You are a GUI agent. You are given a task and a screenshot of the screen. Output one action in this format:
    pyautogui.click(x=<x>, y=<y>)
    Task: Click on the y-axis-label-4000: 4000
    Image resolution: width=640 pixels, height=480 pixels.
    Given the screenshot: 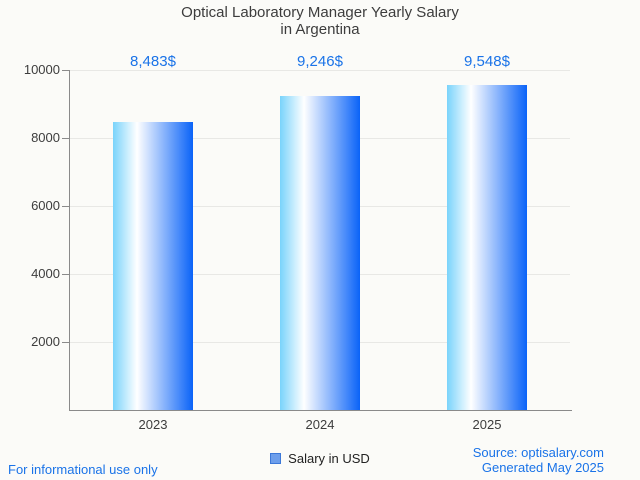 What is the action you would take?
    pyautogui.click(x=45, y=273)
    